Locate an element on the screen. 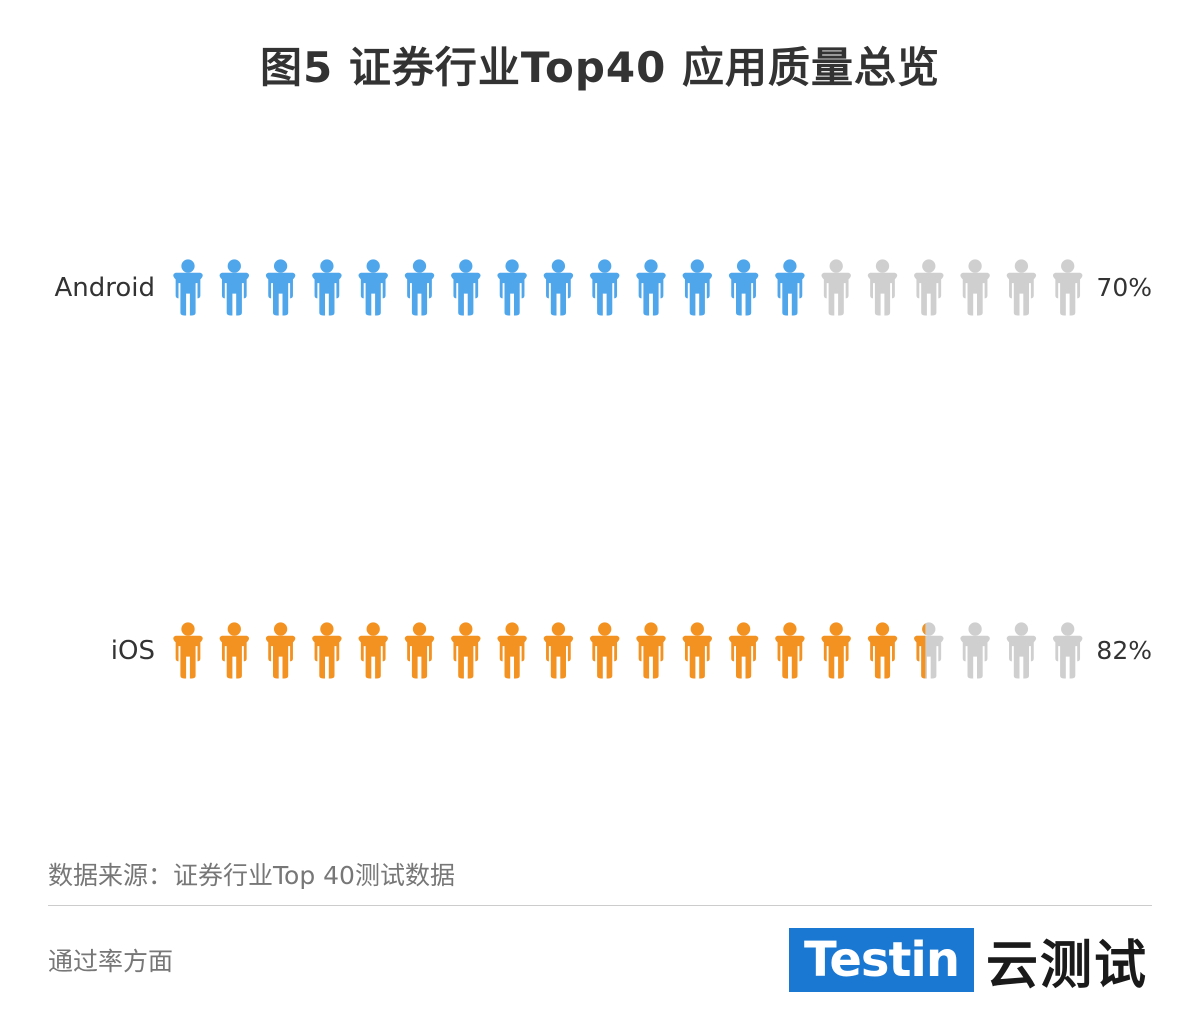 The height and width of the screenshot is (1020, 1200). testin-logo-cn: 云测试 is located at coordinates (1067, 965).